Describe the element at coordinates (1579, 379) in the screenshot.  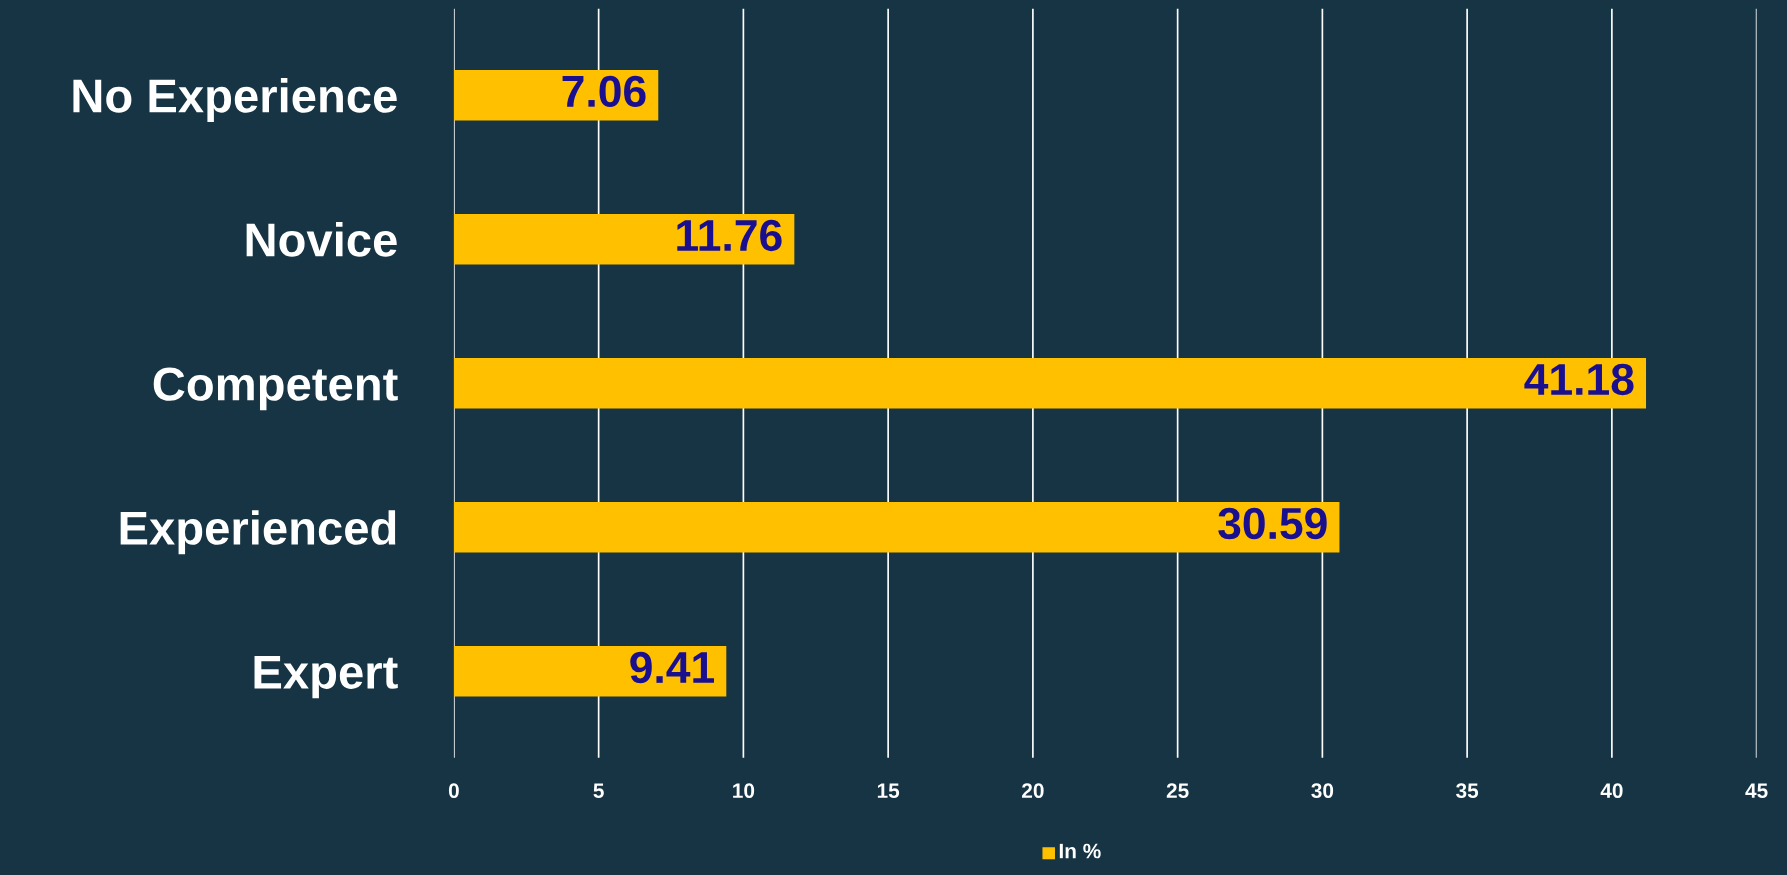
I see `data-label: 41.18` at that location.